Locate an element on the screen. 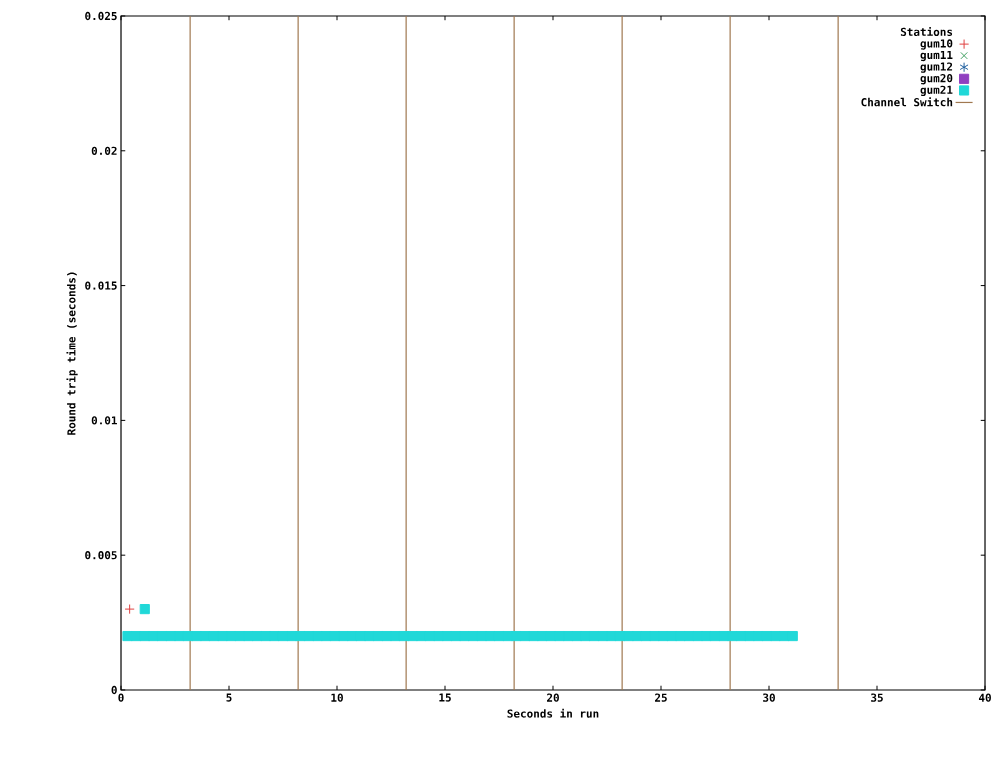 This screenshot has height=757, width=1003. y-tick-label: 0.01 is located at coordinates (104, 420).